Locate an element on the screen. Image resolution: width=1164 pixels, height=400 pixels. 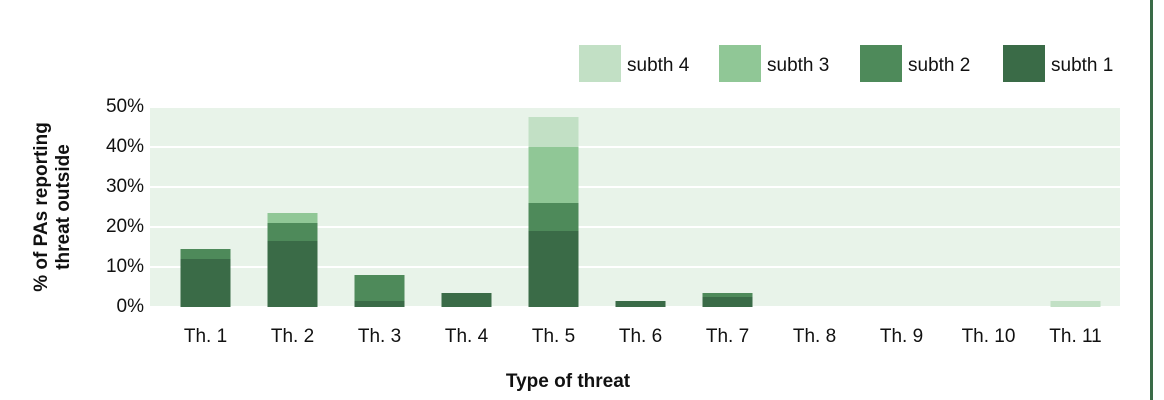
y-tick-label: 50% is located at coordinates (125, 106).